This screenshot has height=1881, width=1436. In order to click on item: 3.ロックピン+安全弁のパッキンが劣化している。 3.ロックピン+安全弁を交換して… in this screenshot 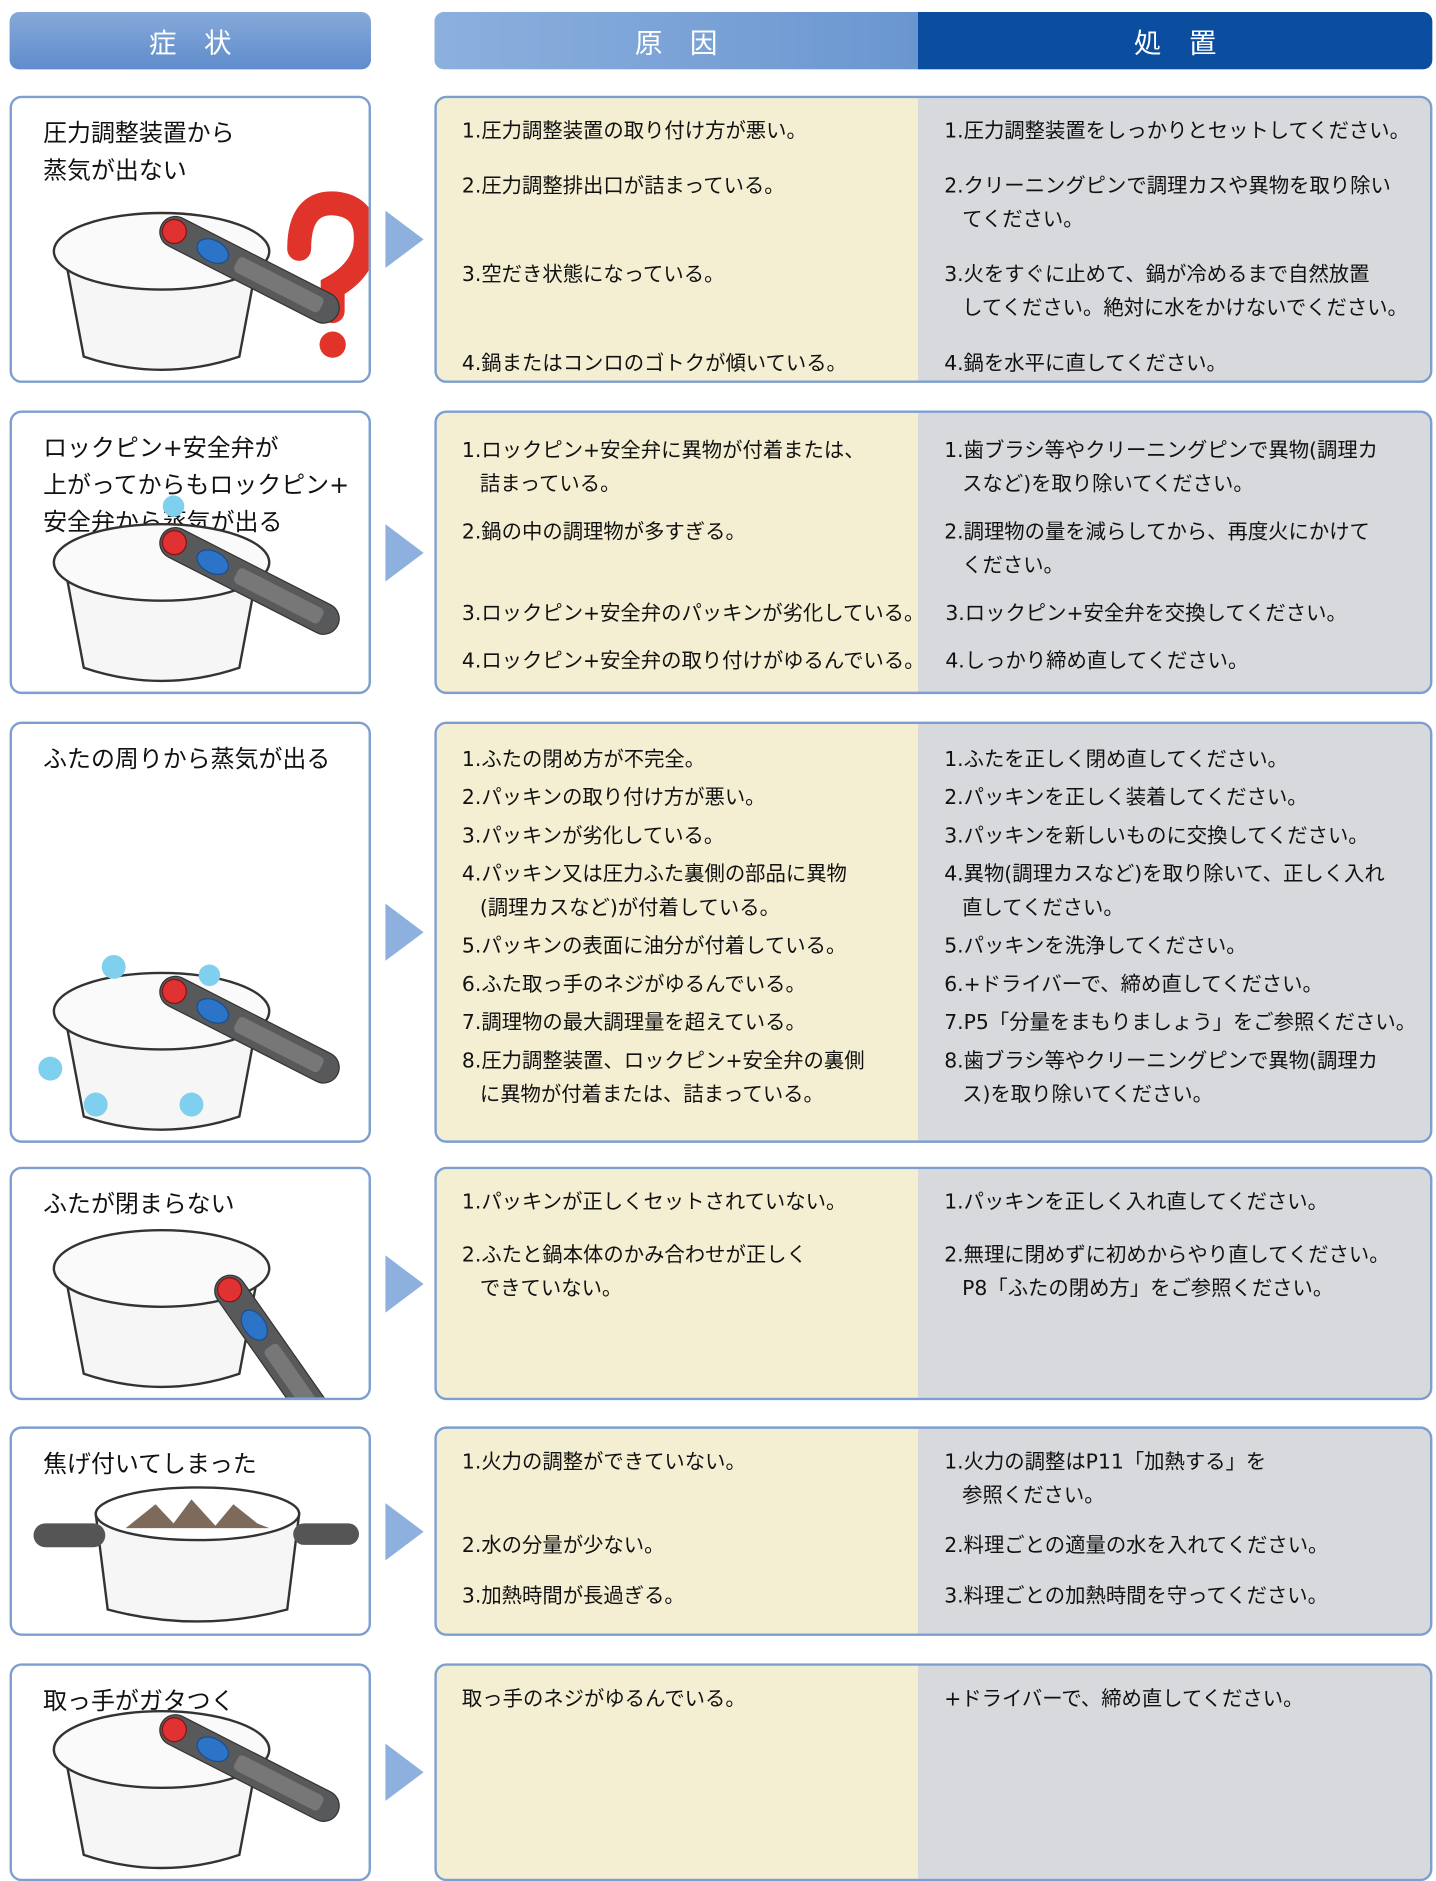, I will do `click(933, 614)`.